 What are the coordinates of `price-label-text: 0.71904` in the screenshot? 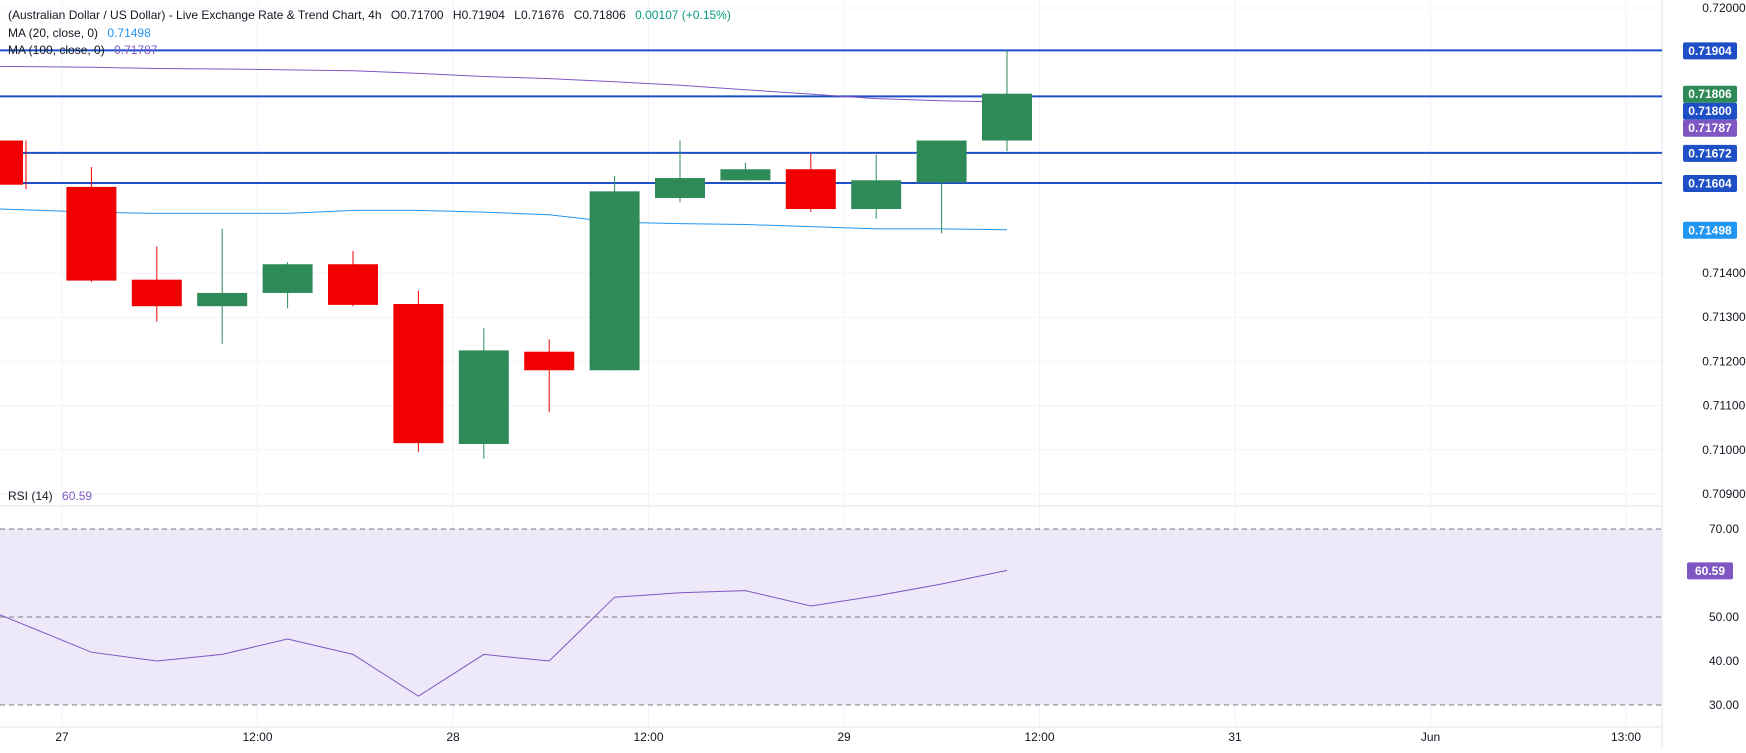 It's located at (1710, 51).